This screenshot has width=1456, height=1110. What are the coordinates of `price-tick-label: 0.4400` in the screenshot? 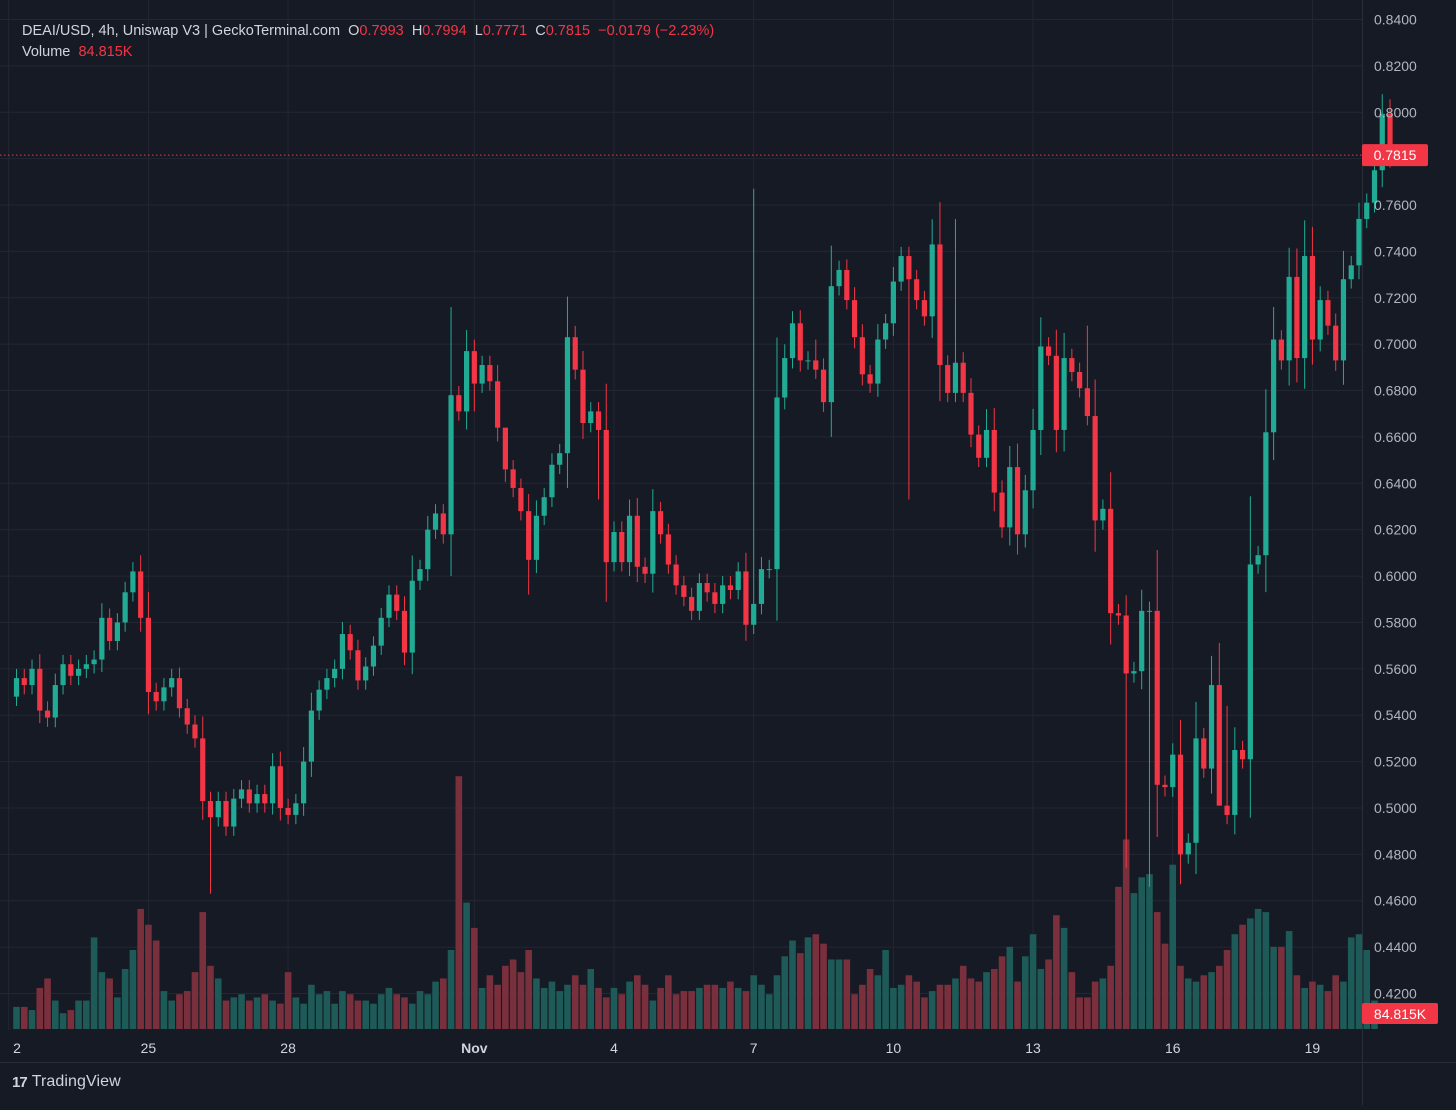 It's located at (1395, 947).